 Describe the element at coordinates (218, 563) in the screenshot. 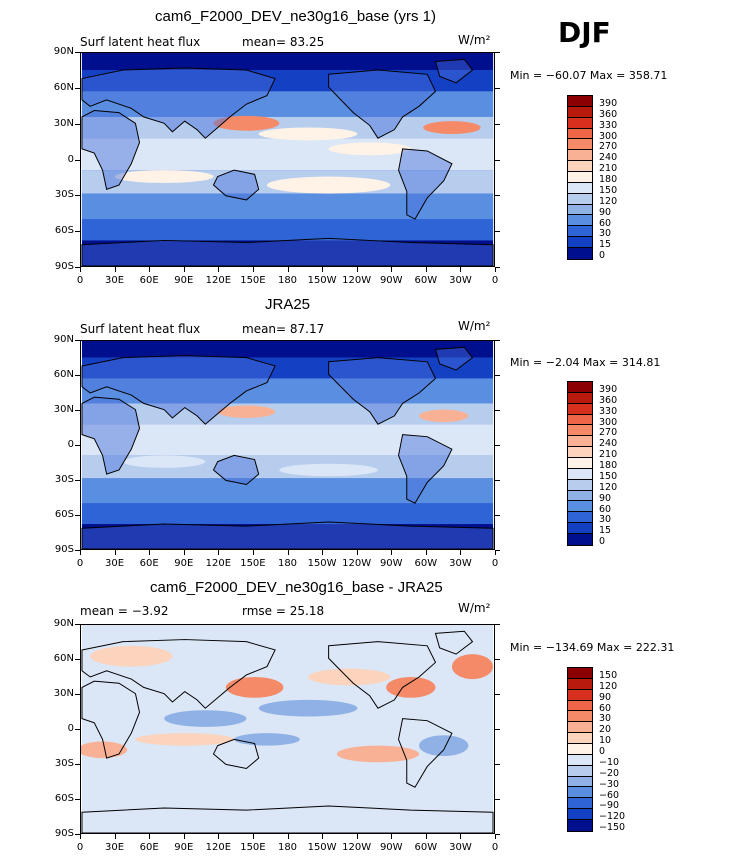

I see `lon-tick-label: 120E` at that location.